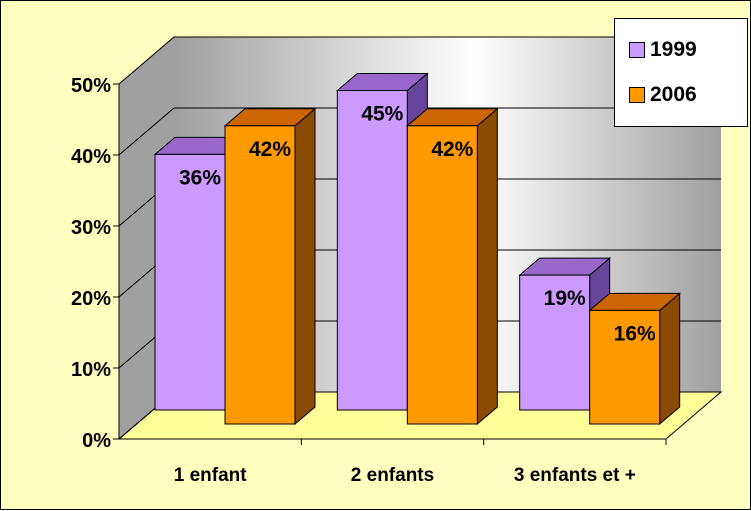 This screenshot has height=511, width=751. I want to click on legend-item-2006: 2006, so click(663, 95).